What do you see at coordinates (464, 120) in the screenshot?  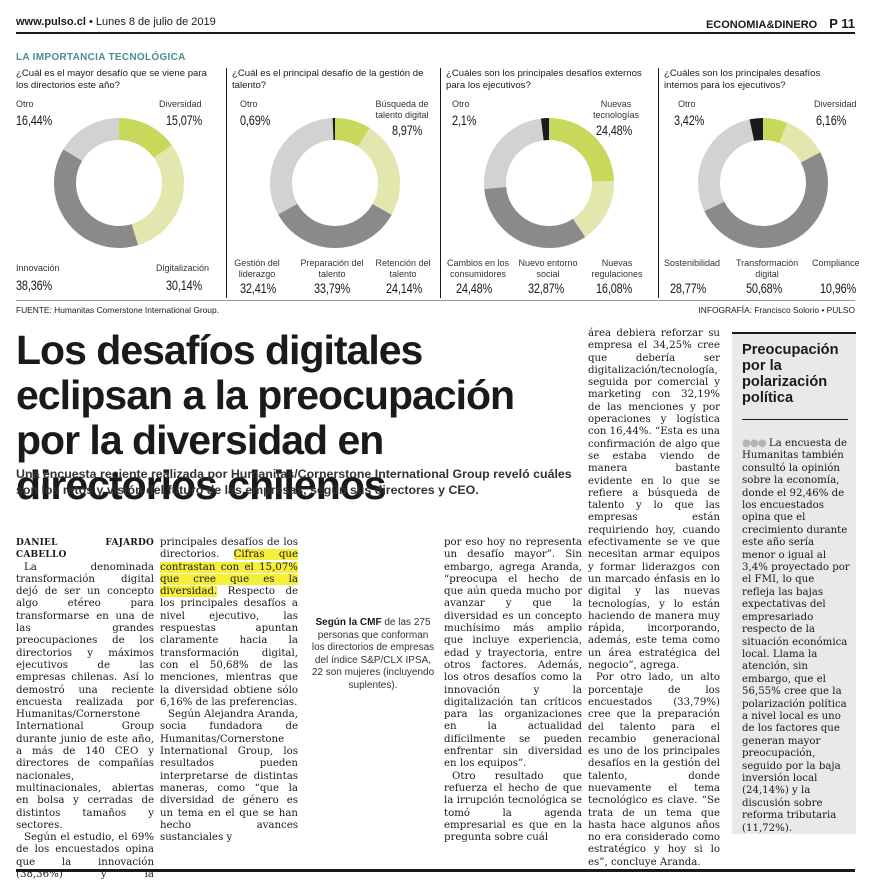 I see `slice-value: 2,1%` at bounding box center [464, 120].